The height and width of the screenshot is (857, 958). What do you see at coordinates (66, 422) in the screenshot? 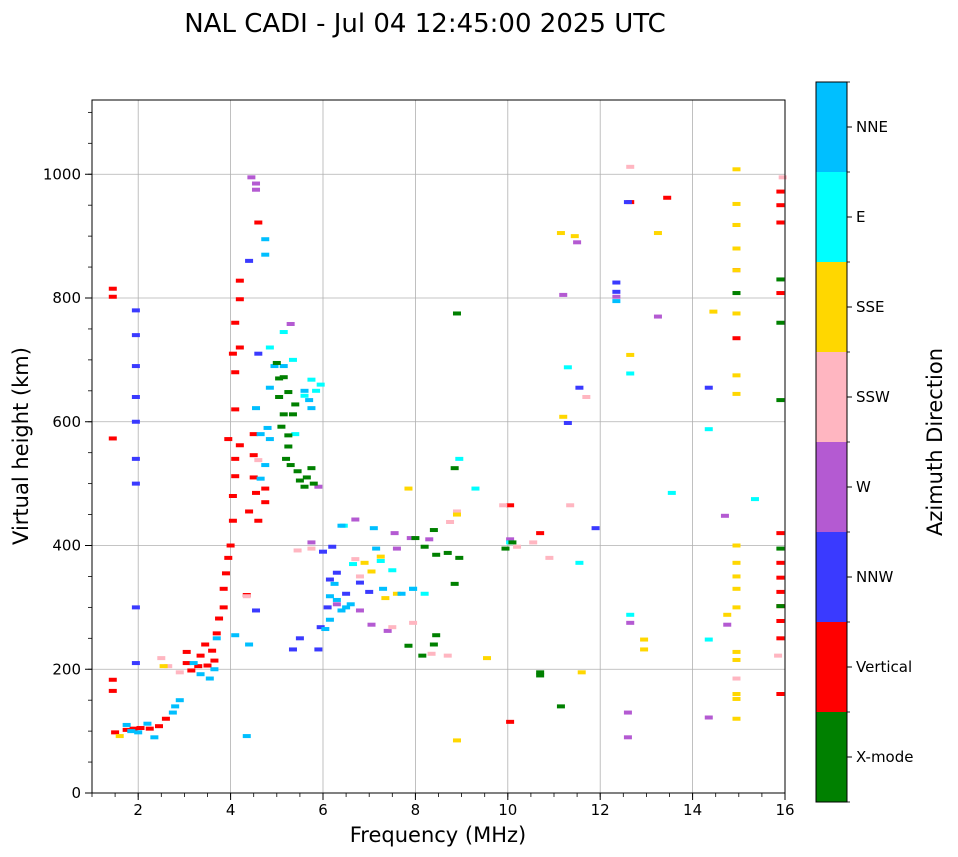
I see `y-tick-label: 600` at bounding box center [66, 422].